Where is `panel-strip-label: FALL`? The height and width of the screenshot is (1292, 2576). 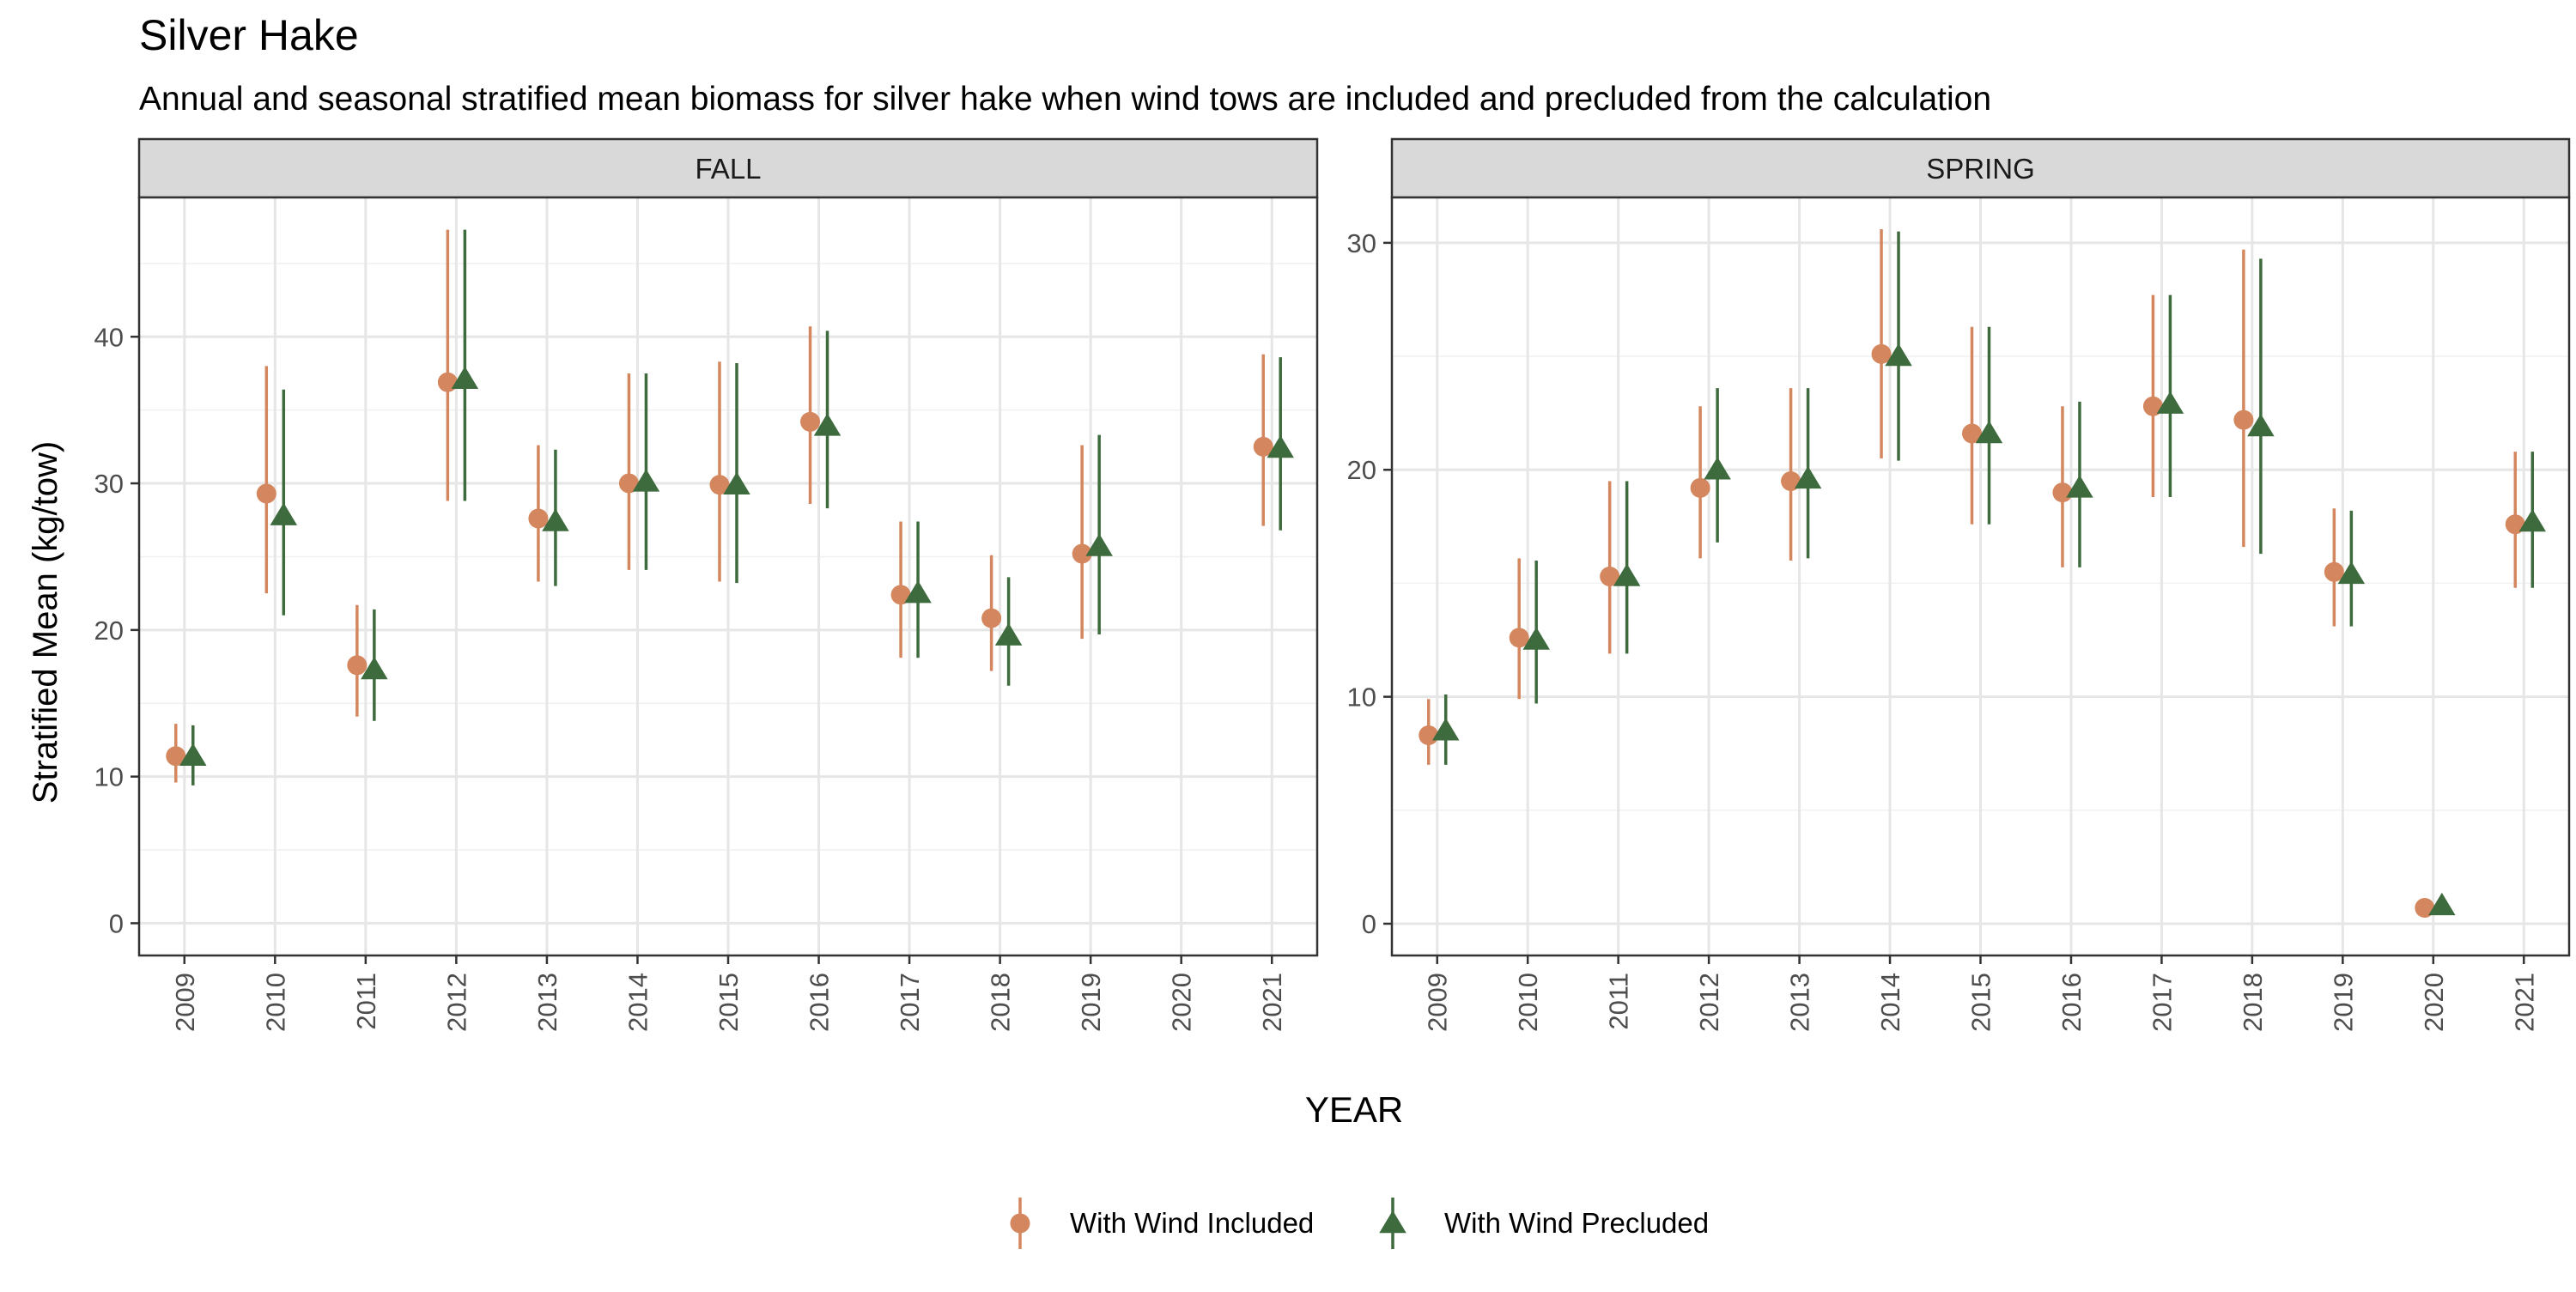
panel-strip-label: FALL is located at coordinates (728, 169).